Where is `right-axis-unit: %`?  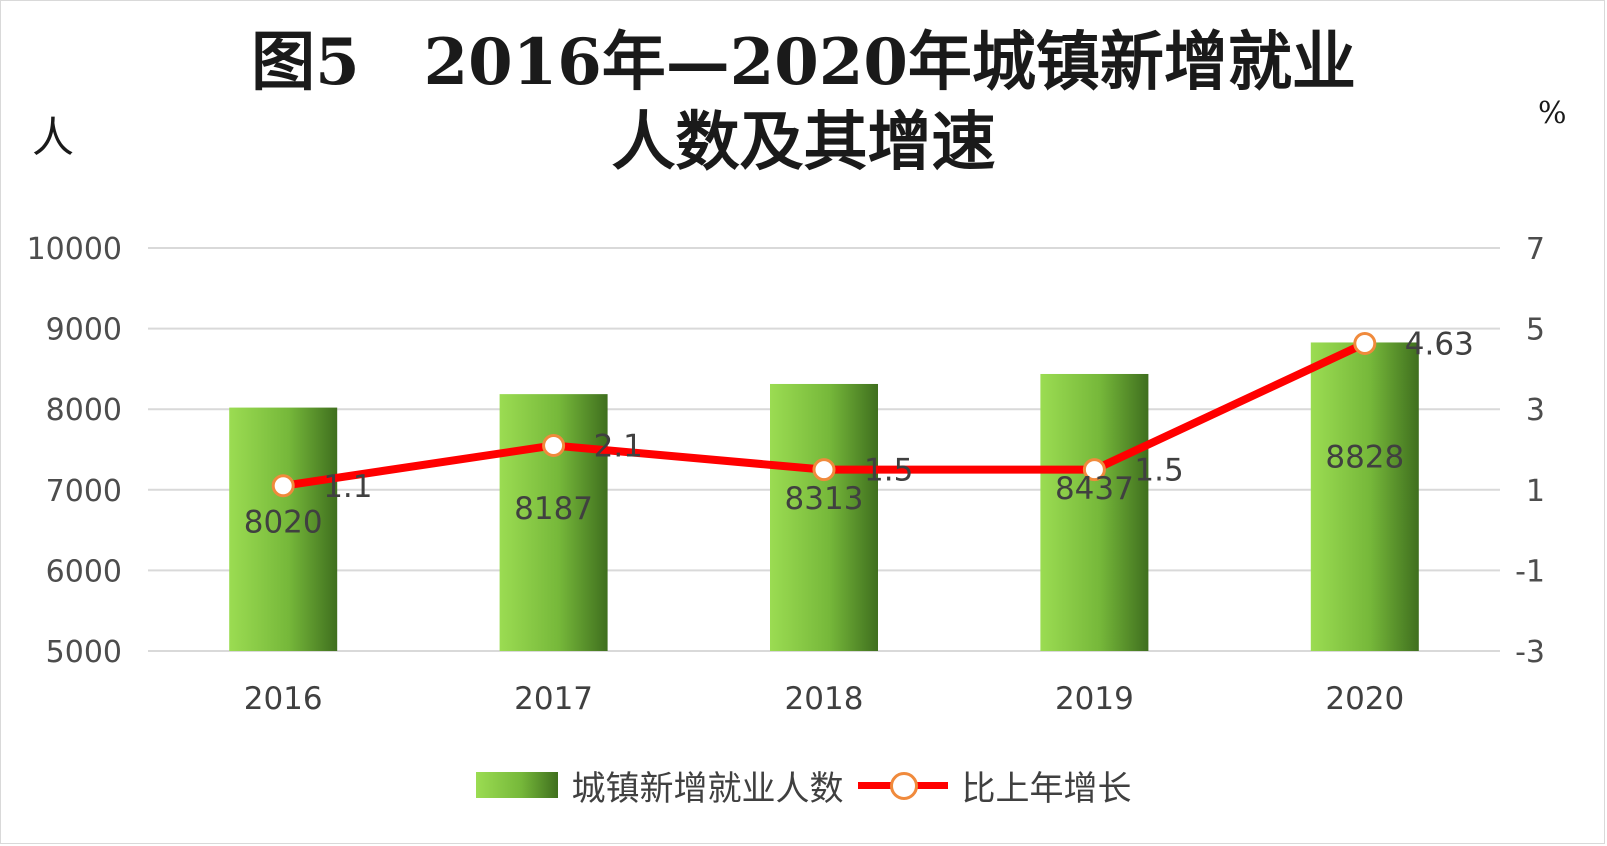
right-axis-unit: % is located at coordinates (1552, 113).